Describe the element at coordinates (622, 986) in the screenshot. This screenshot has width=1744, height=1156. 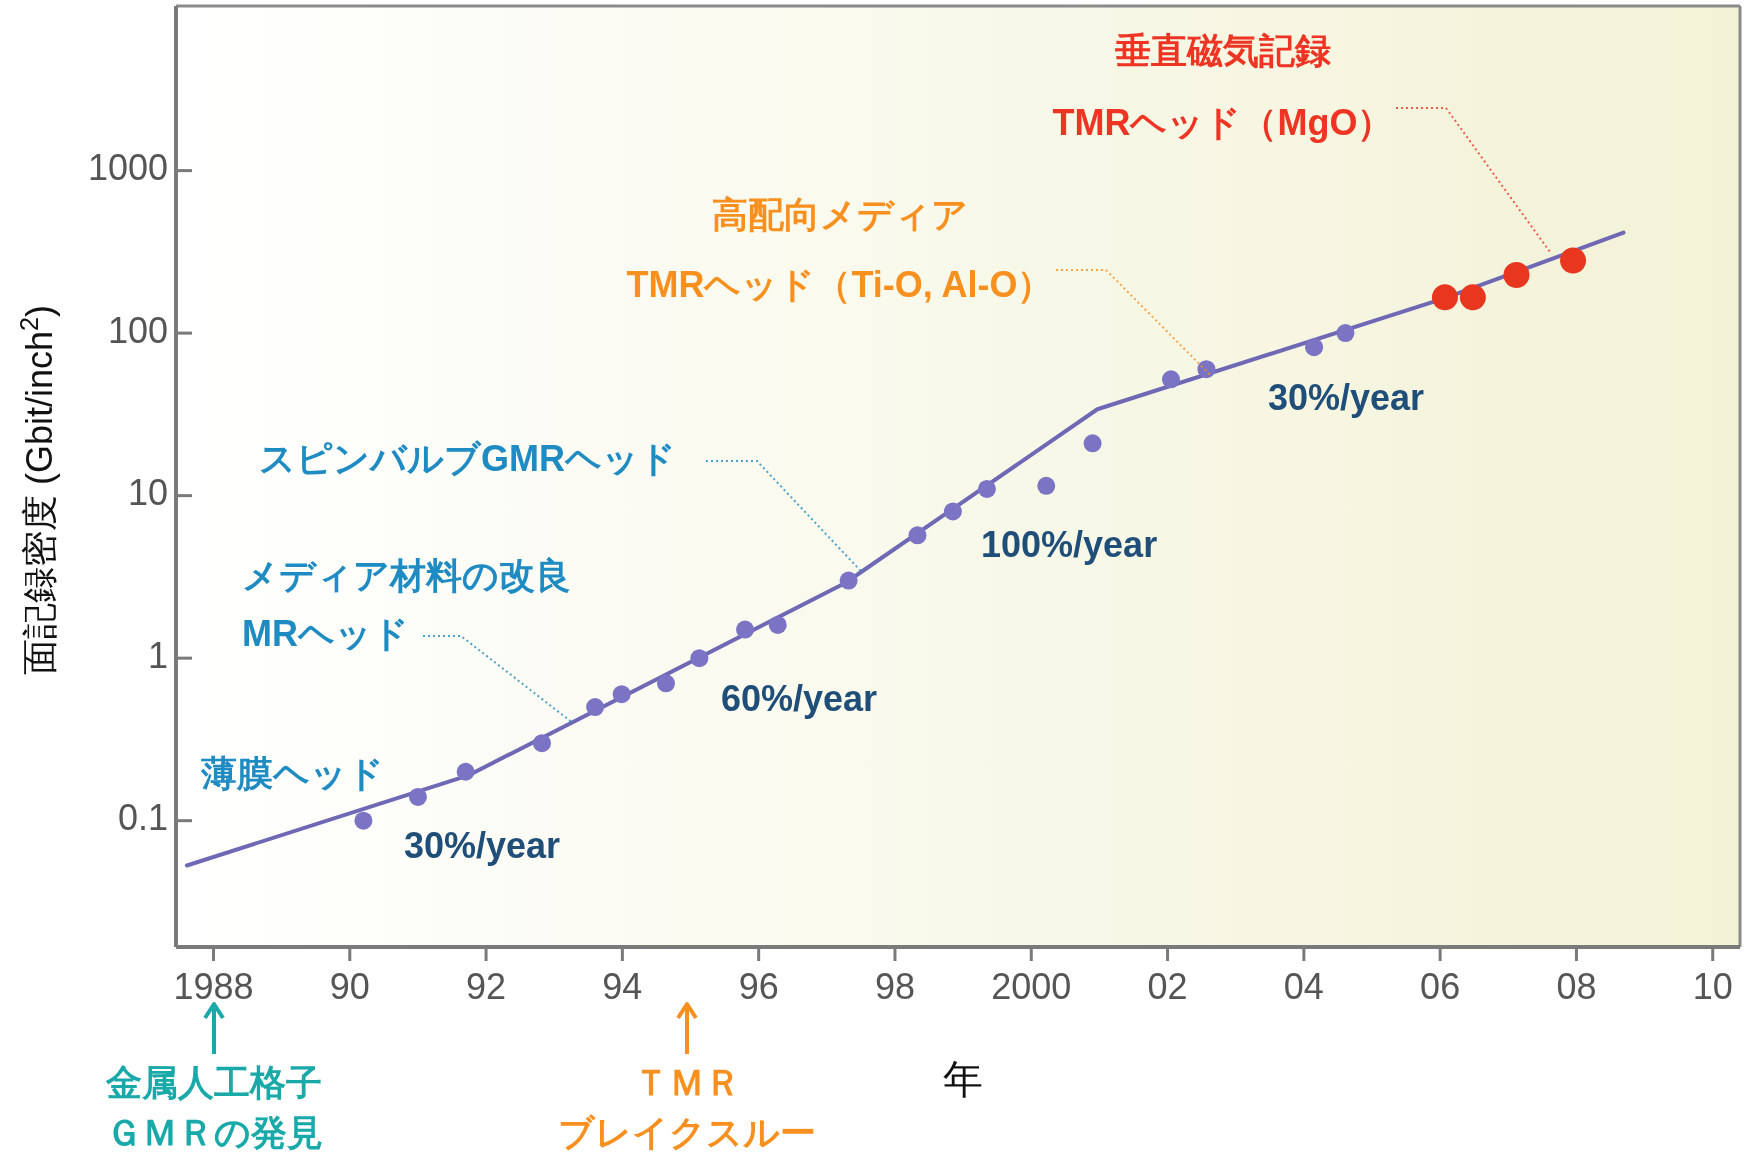
I see `x-tick-label: 94` at that location.